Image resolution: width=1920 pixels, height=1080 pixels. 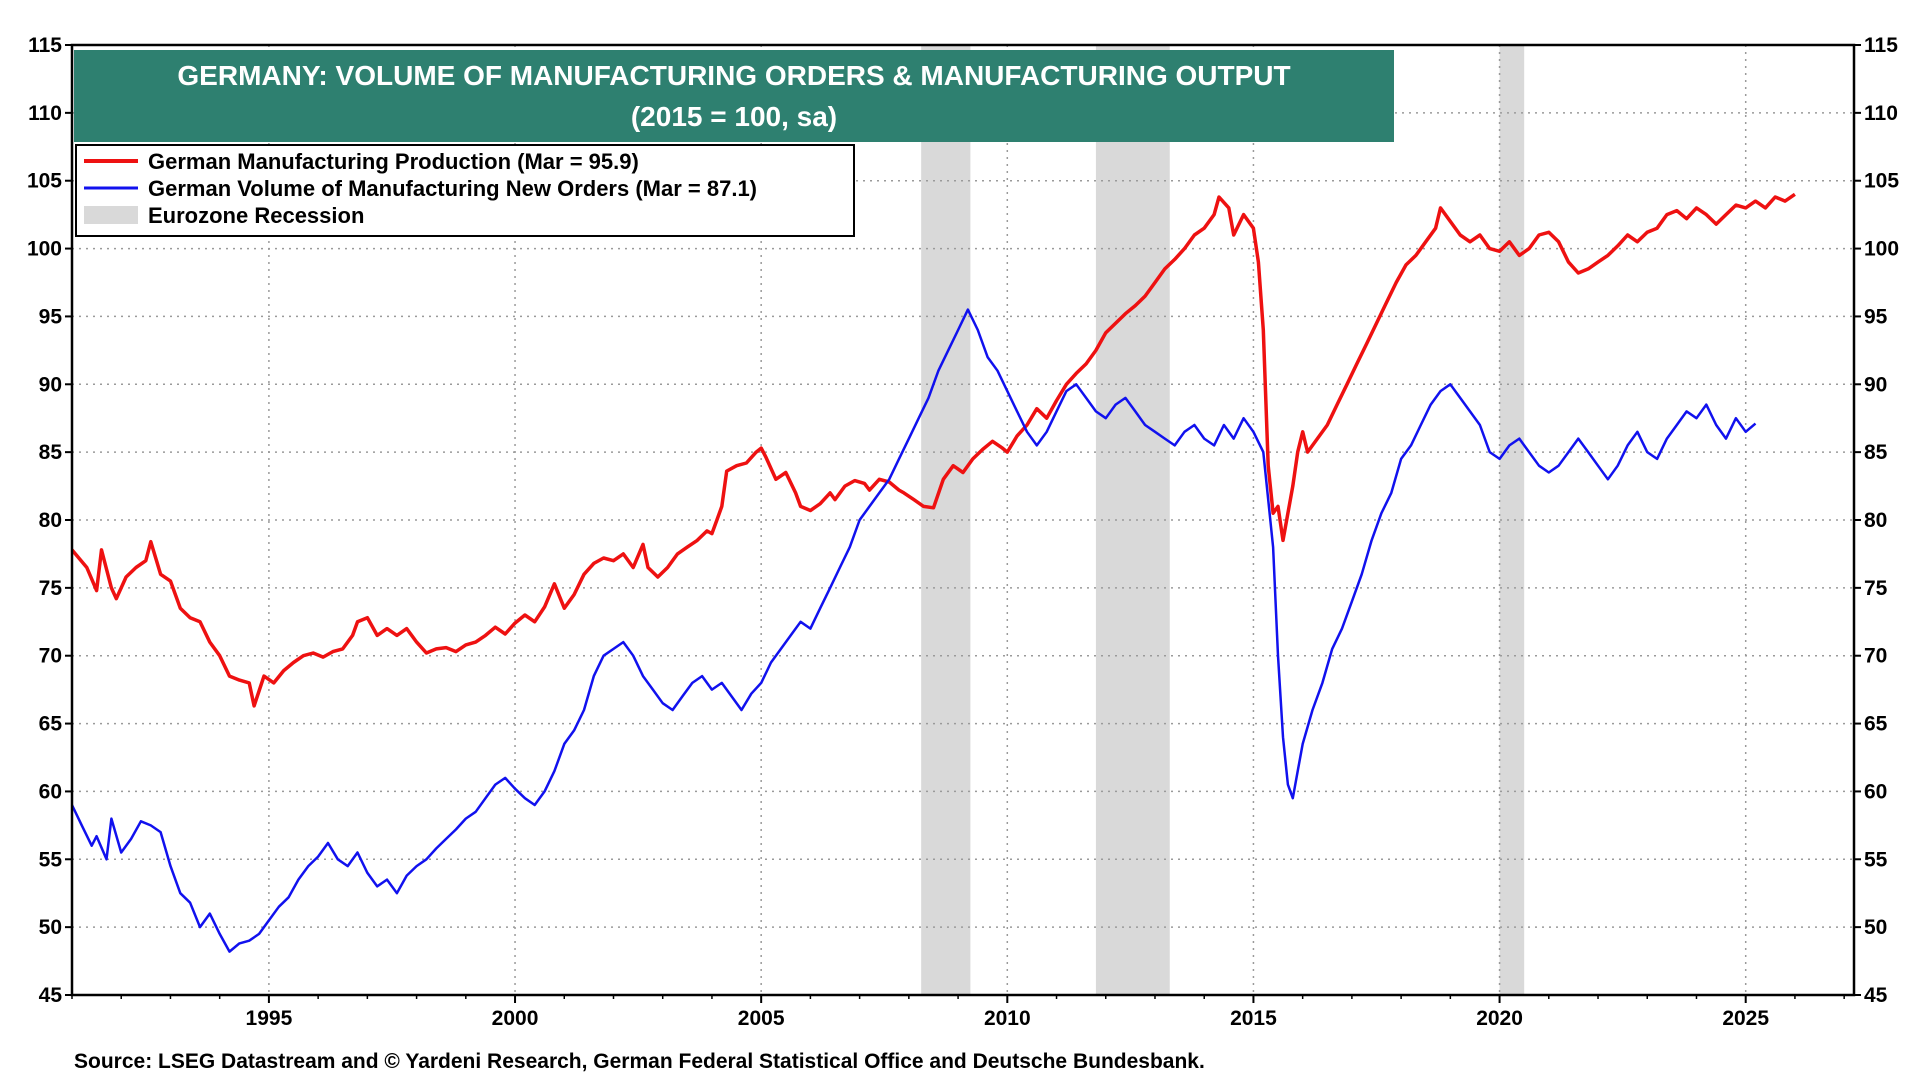 What do you see at coordinates (44, 249) in the screenshot?
I see `y-tick-label-left: 100` at bounding box center [44, 249].